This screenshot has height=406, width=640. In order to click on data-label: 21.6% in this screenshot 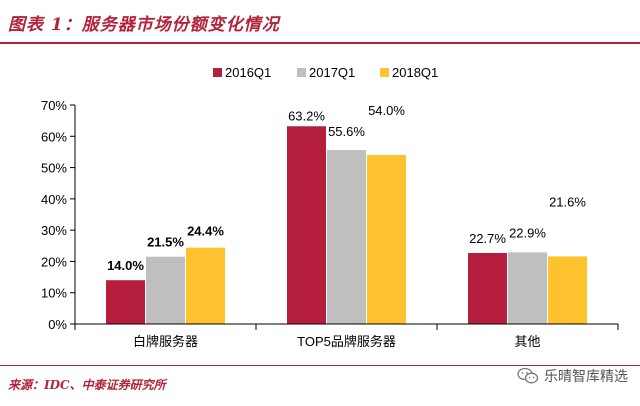, I will do `click(567, 201)`.